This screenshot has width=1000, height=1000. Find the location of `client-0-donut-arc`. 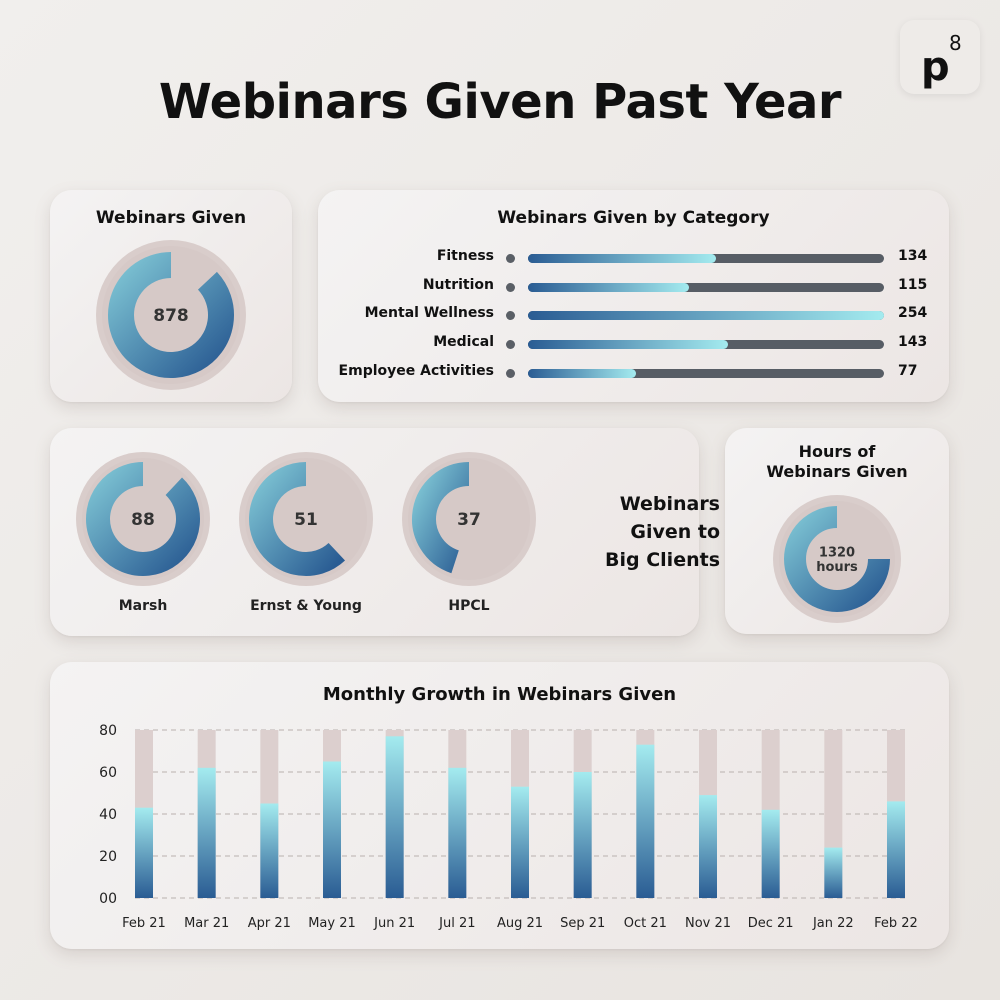

client-0-donut-arc is located at coordinates (143, 519).